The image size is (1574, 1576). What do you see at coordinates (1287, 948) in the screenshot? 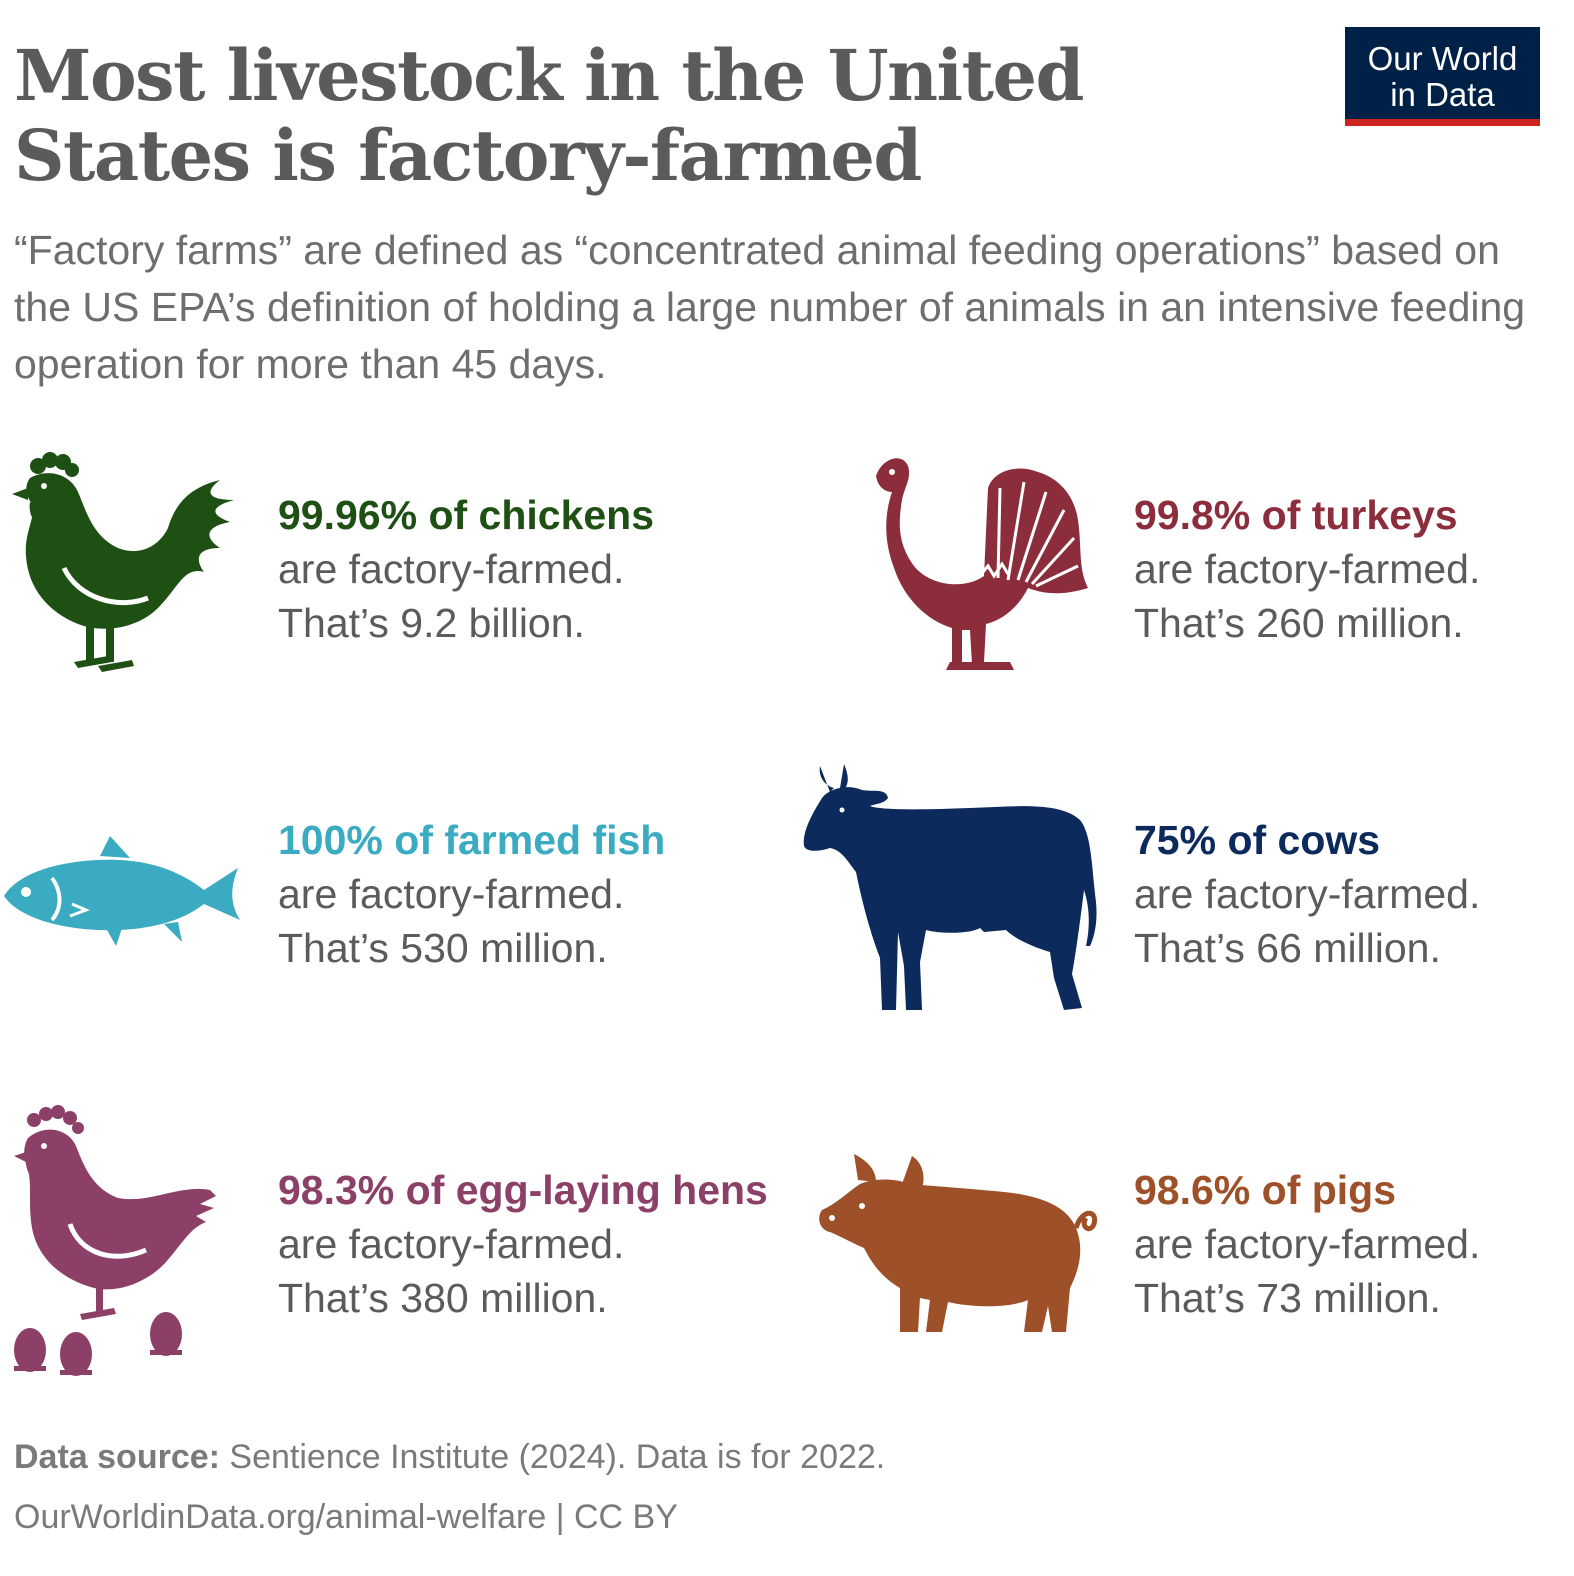
I see `stat-line-2: That’s 66 million.` at bounding box center [1287, 948].